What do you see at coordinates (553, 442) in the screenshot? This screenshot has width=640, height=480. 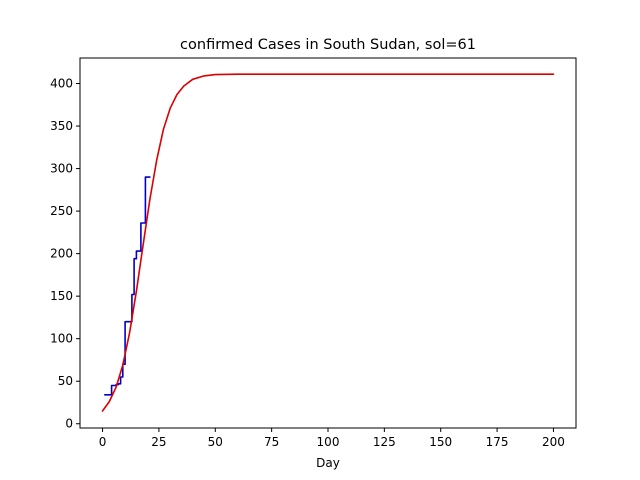 I see `x-tick-label: 200` at bounding box center [553, 442].